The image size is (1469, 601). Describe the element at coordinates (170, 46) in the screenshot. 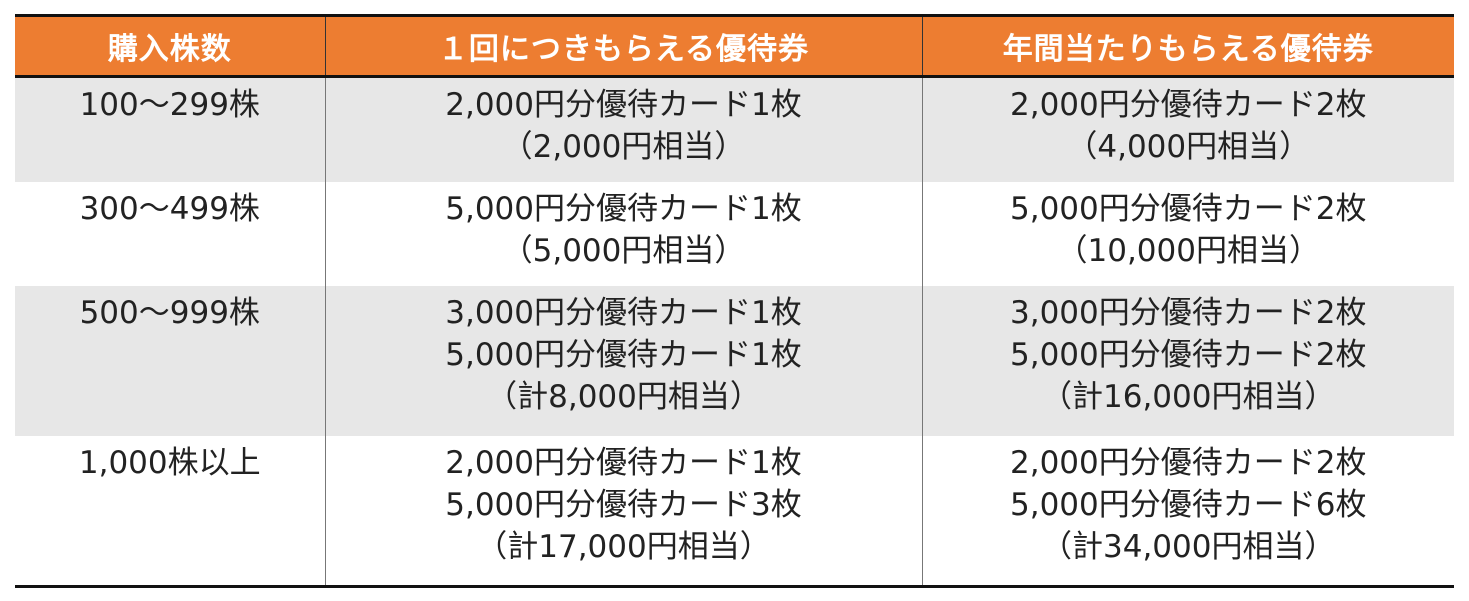

I see `header-shares: 購入株数` at that location.